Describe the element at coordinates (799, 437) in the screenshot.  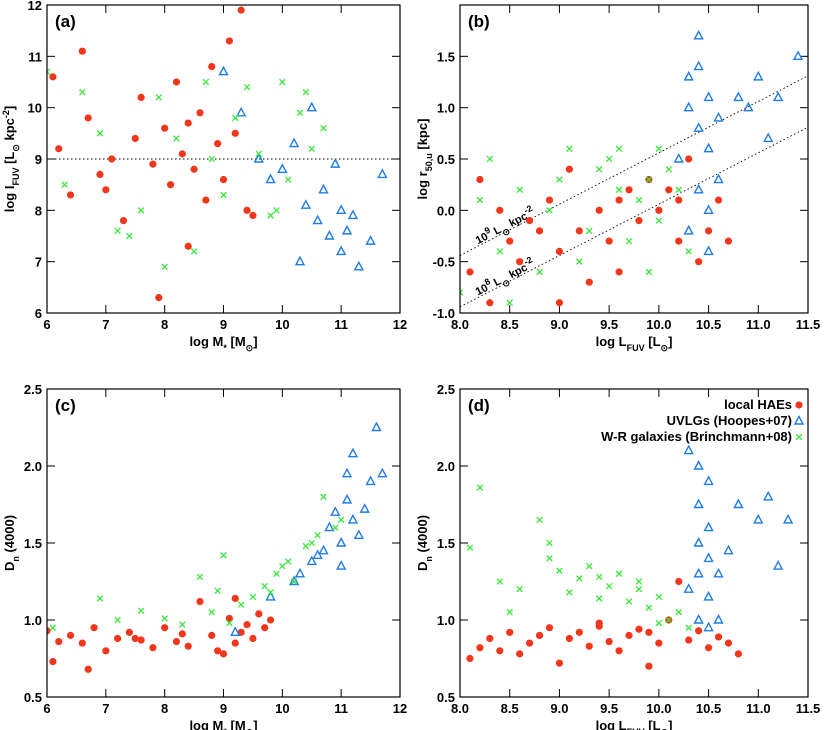
I see `legend-marker` at that location.